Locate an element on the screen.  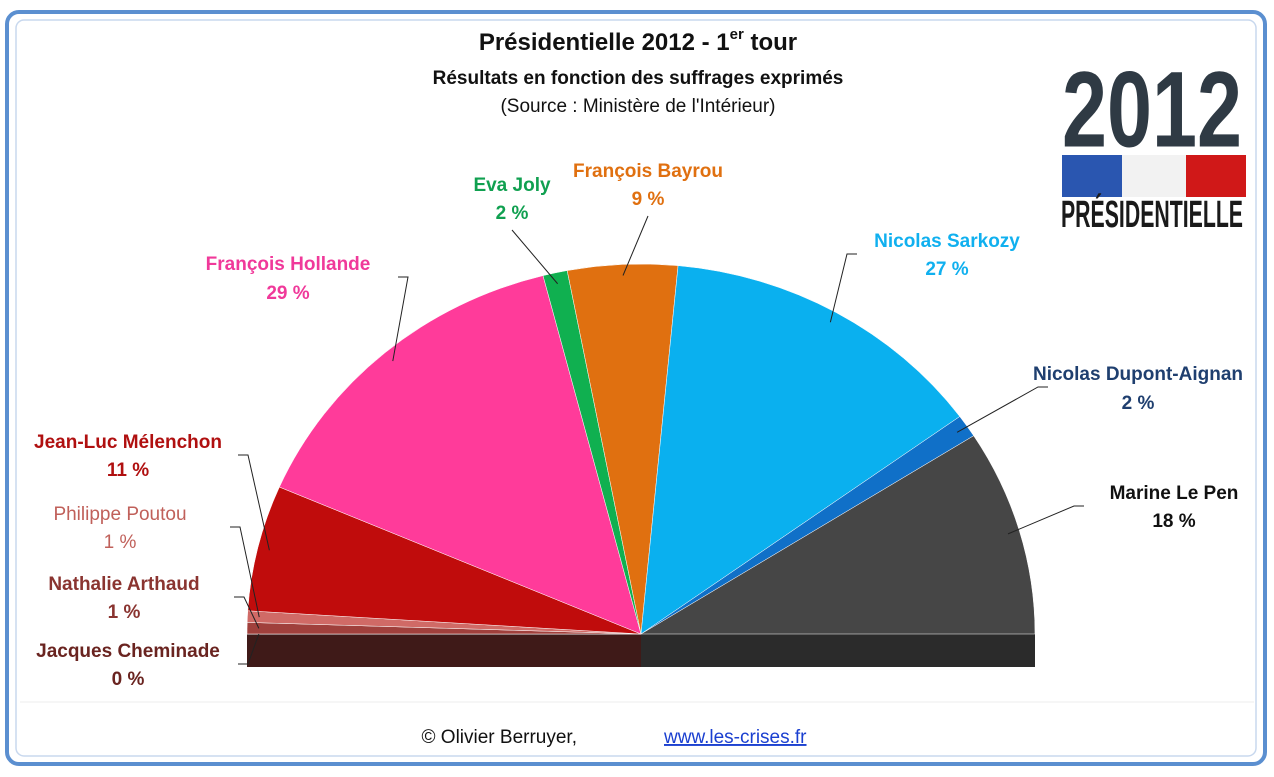
slice-label: Philippe Poutou is located at coordinates (119, 514).